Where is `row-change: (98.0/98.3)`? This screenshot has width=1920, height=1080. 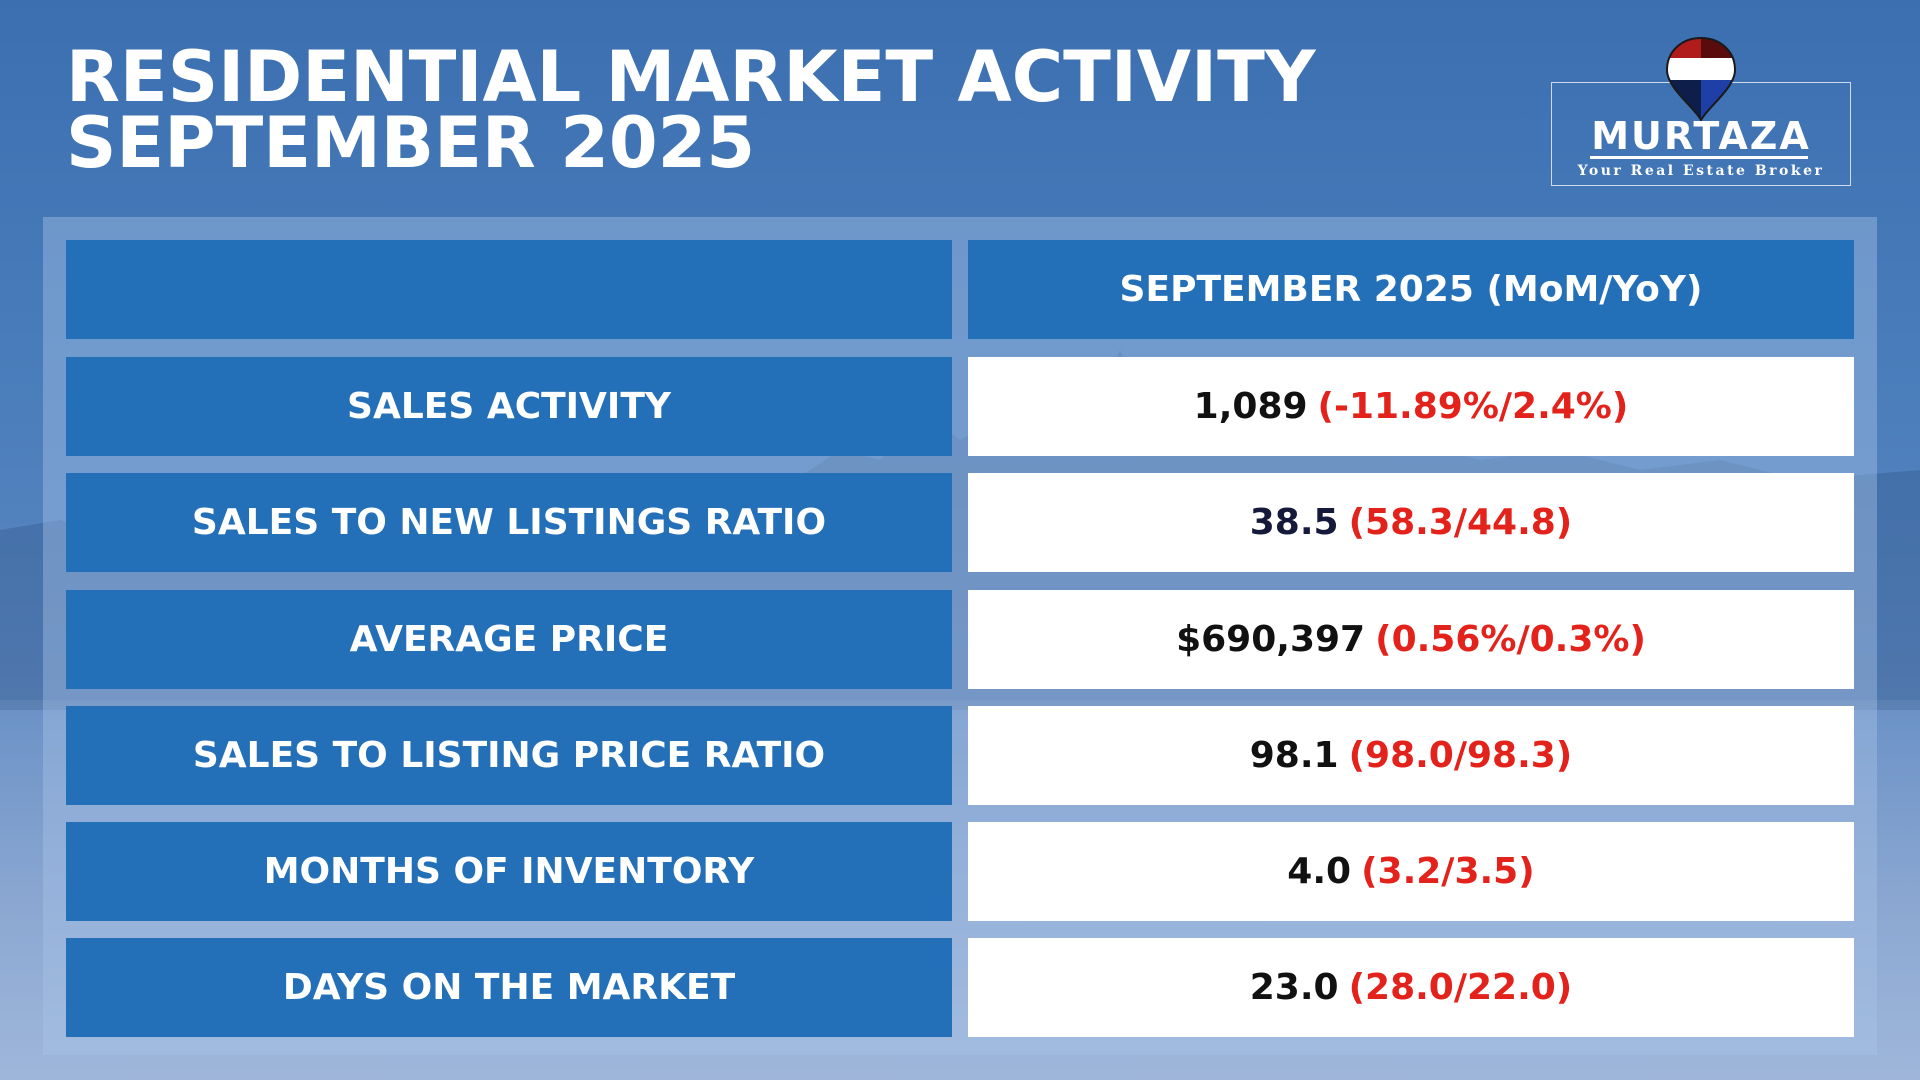
row-change: (98.0/98.3) is located at coordinates (1460, 755).